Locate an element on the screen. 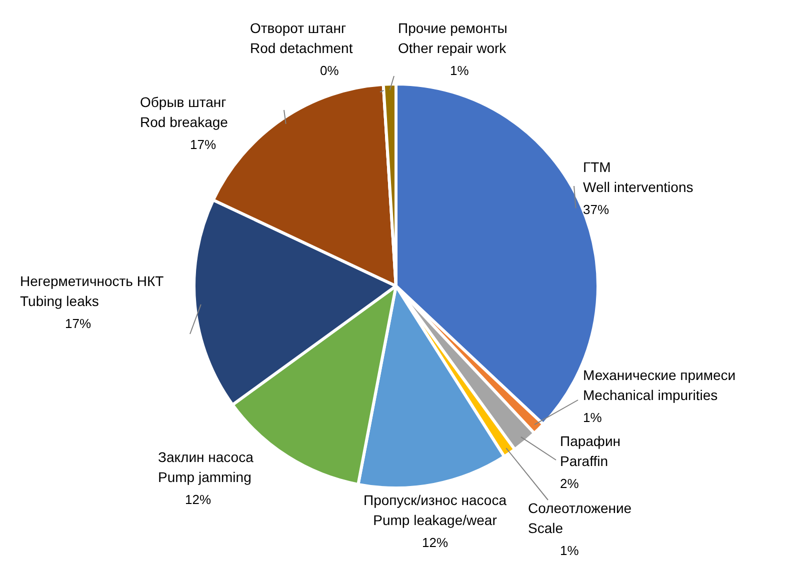 This screenshot has height=577, width=785. slice-label: Солеотложение Scale is located at coordinates (580, 518).